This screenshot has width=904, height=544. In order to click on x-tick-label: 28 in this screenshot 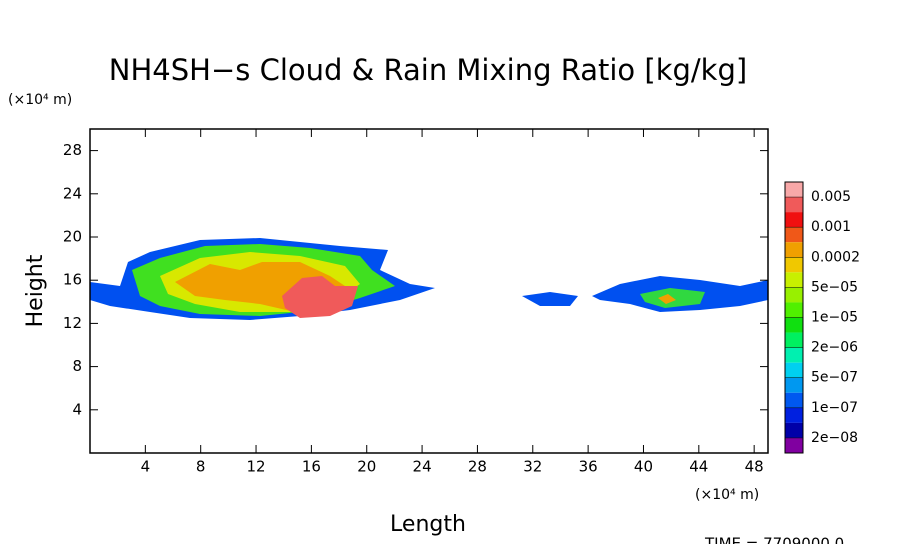, I will do `click(477, 467)`.